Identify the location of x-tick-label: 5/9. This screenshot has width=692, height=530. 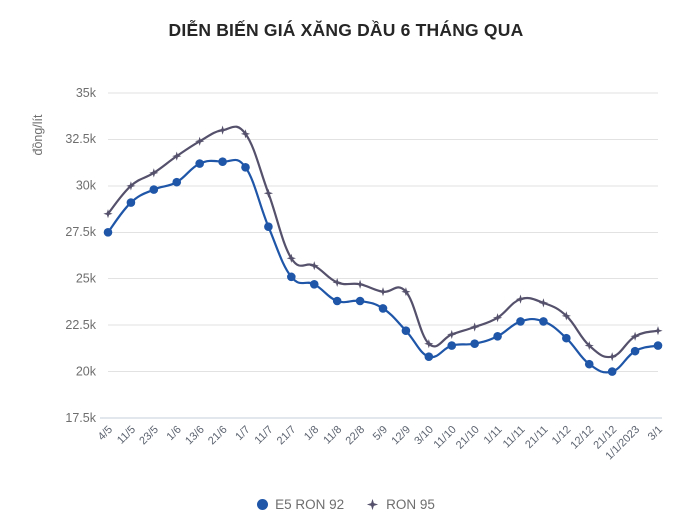
(380, 433).